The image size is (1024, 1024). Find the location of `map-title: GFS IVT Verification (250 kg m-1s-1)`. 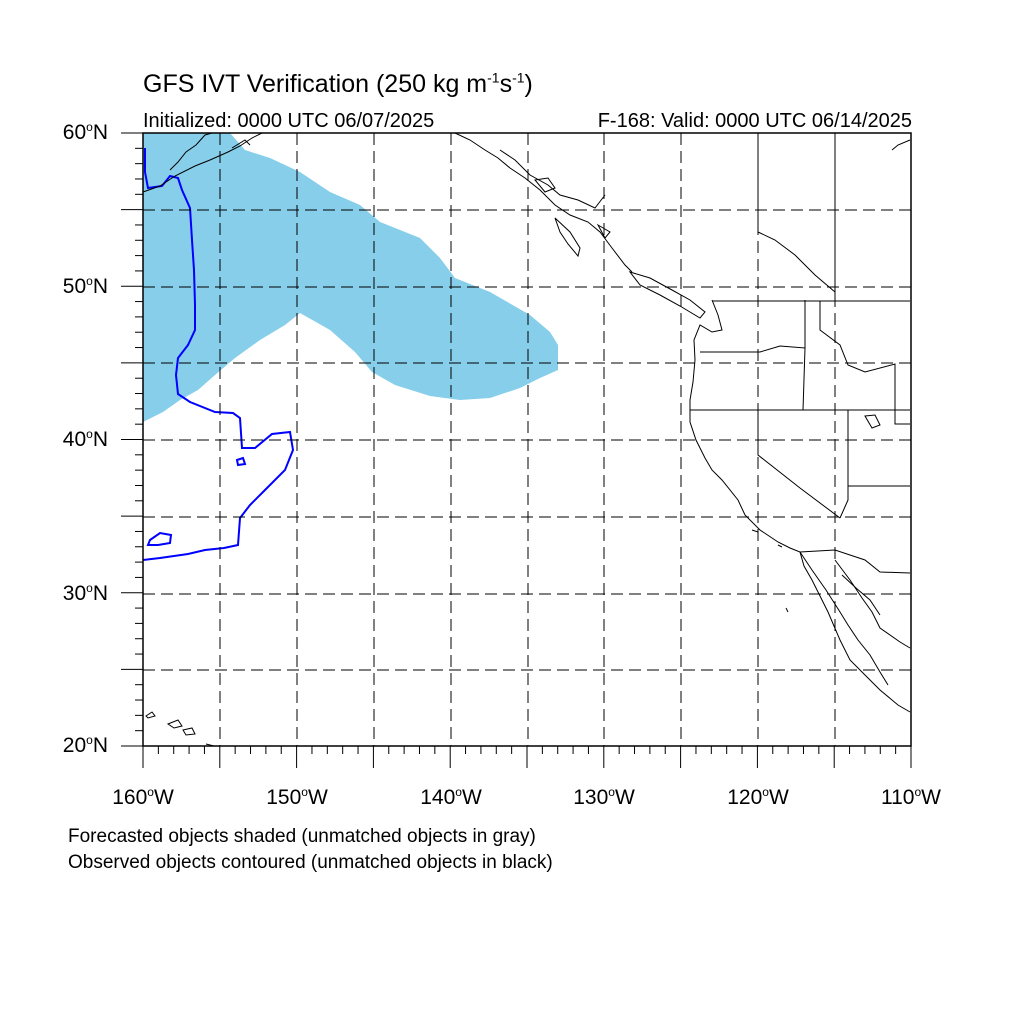

map-title: GFS IVT Verification (250 kg m-1s-1) is located at coordinates (338, 83).